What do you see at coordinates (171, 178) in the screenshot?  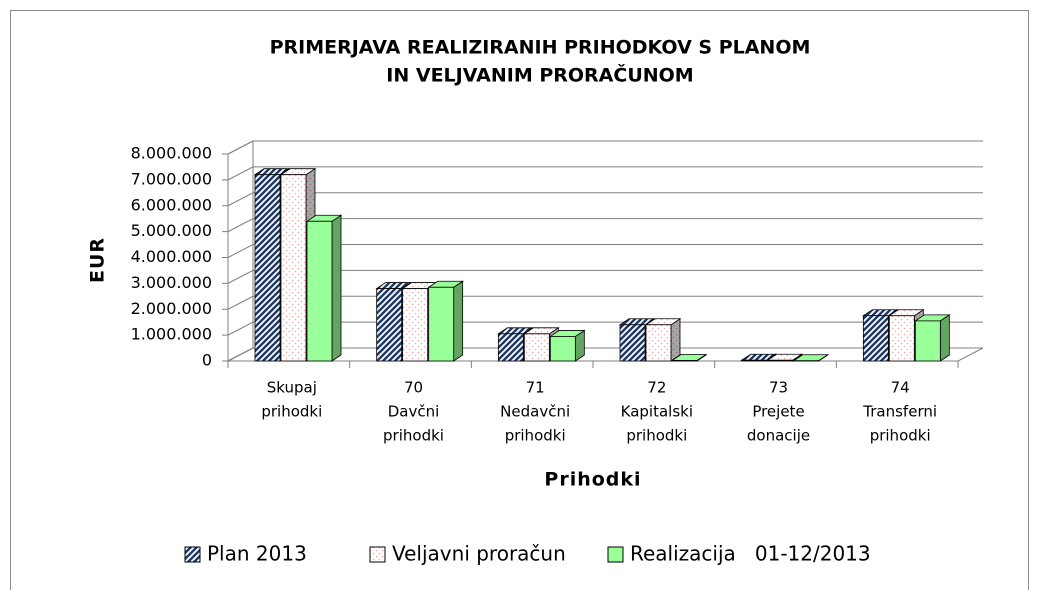 I see `y-tick-label: 7.000.000` at bounding box center [171, 178].